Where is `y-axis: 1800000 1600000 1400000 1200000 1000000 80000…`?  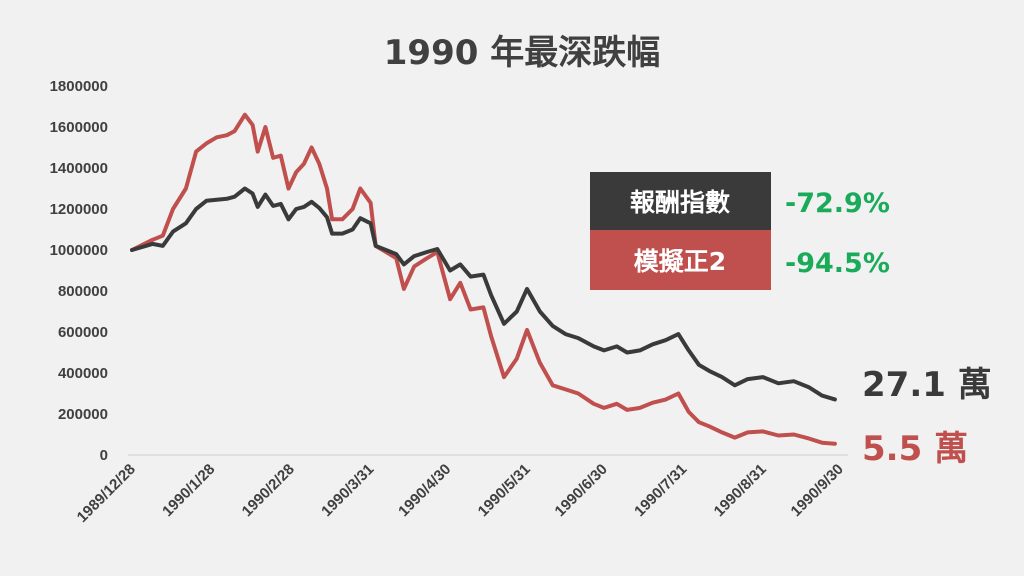 y-axis: 1800000 1600000 1400000 1200000 1000000 80000… is located at coordinates (79, 271).